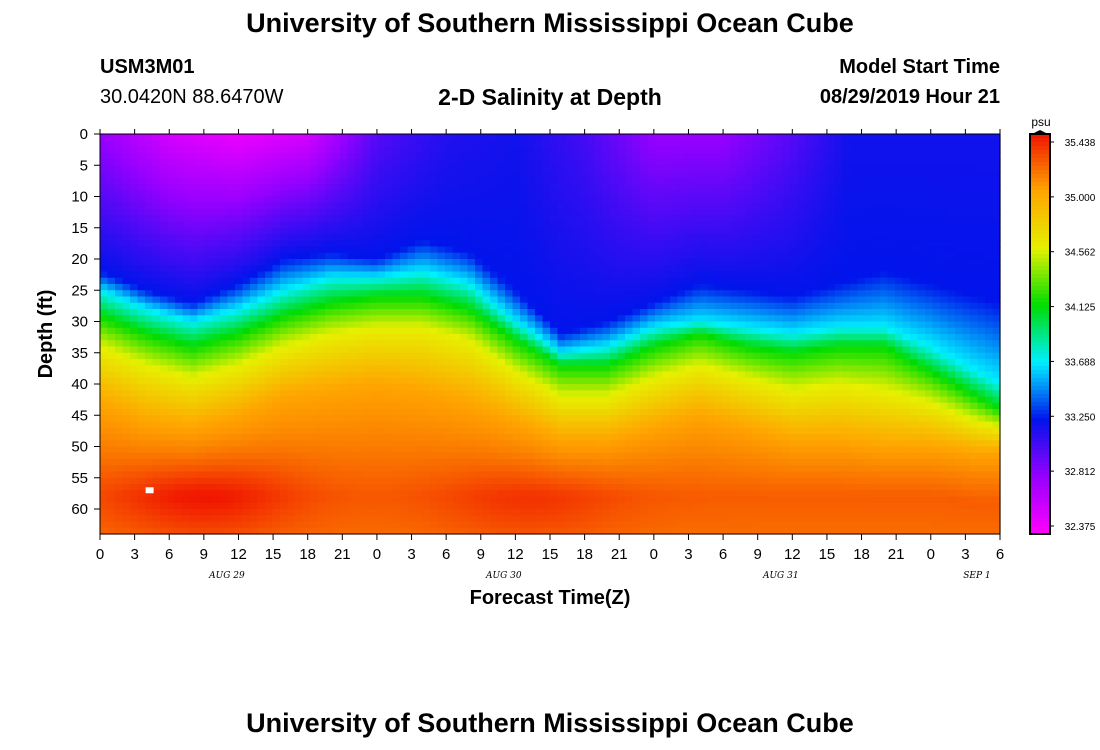  I want to click on model-start-value: 08/29/2019 Hour 21, so click(909, 97).